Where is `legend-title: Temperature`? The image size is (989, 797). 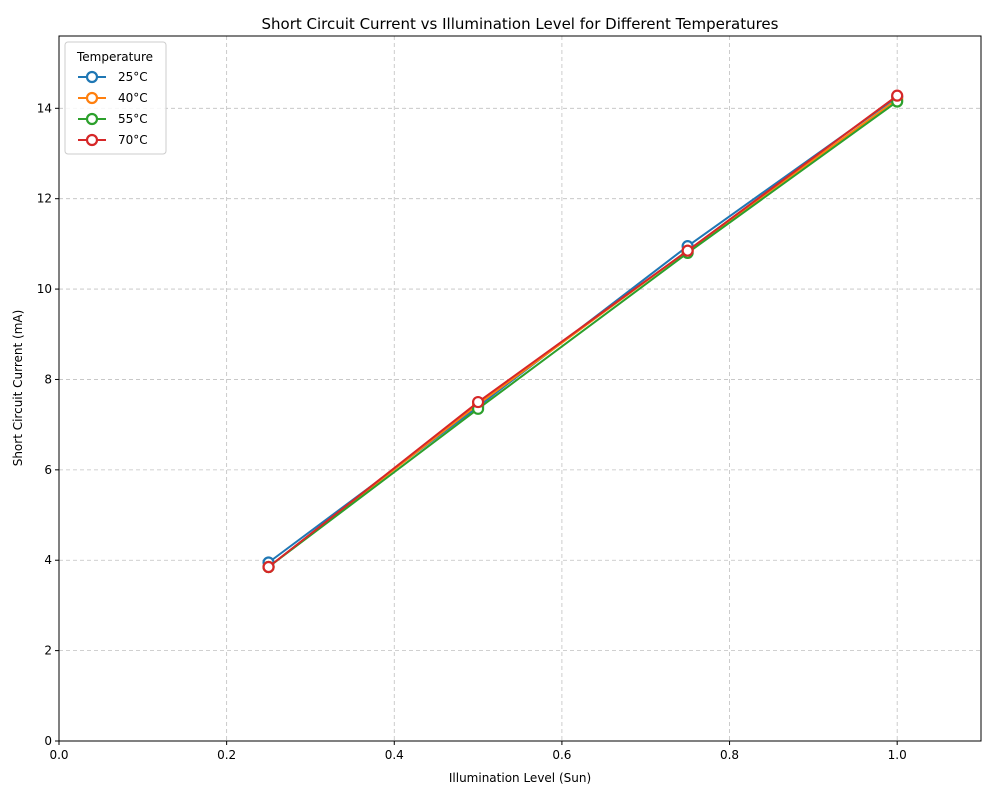 legend-title: Temperature is located at coordinates (114, 57).